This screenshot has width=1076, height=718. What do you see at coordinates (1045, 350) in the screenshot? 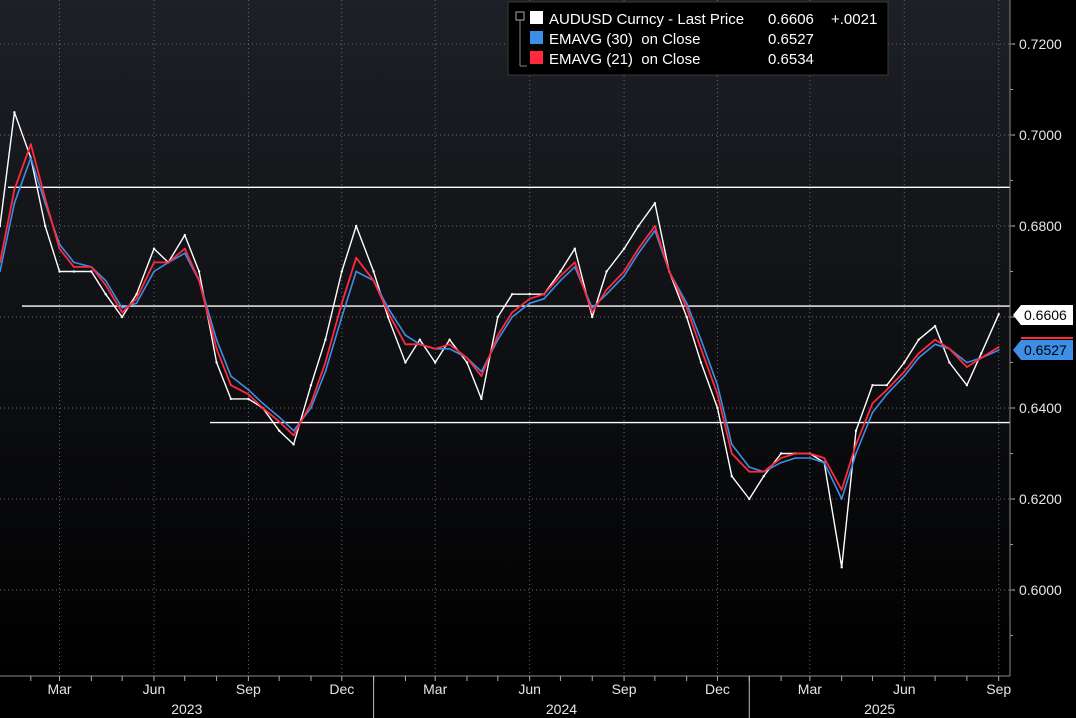
I see `ema30-badge-text: 0.6527` at bounding box center [1045, 350].